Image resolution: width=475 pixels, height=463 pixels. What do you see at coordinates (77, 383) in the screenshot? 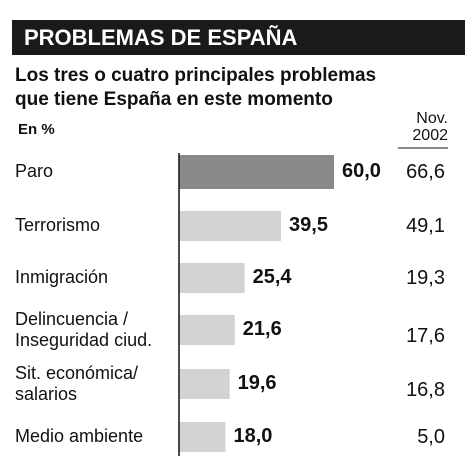
I see `category-label: Sit. económica/ salarios` at bounding box center [77, 383].